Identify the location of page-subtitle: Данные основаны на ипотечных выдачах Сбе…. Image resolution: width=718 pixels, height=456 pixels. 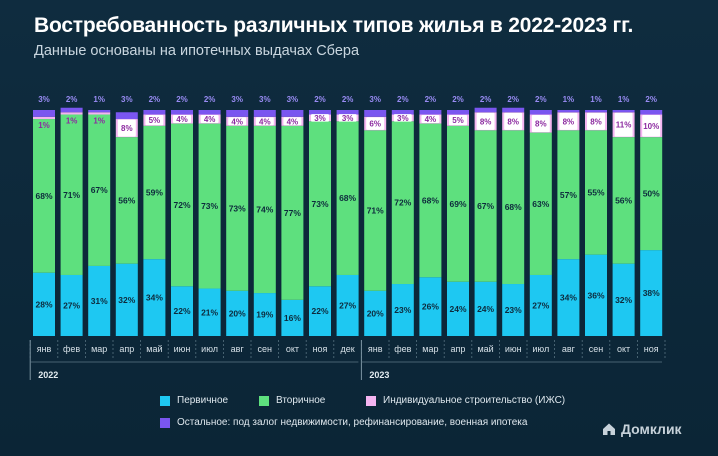
(197, 51).